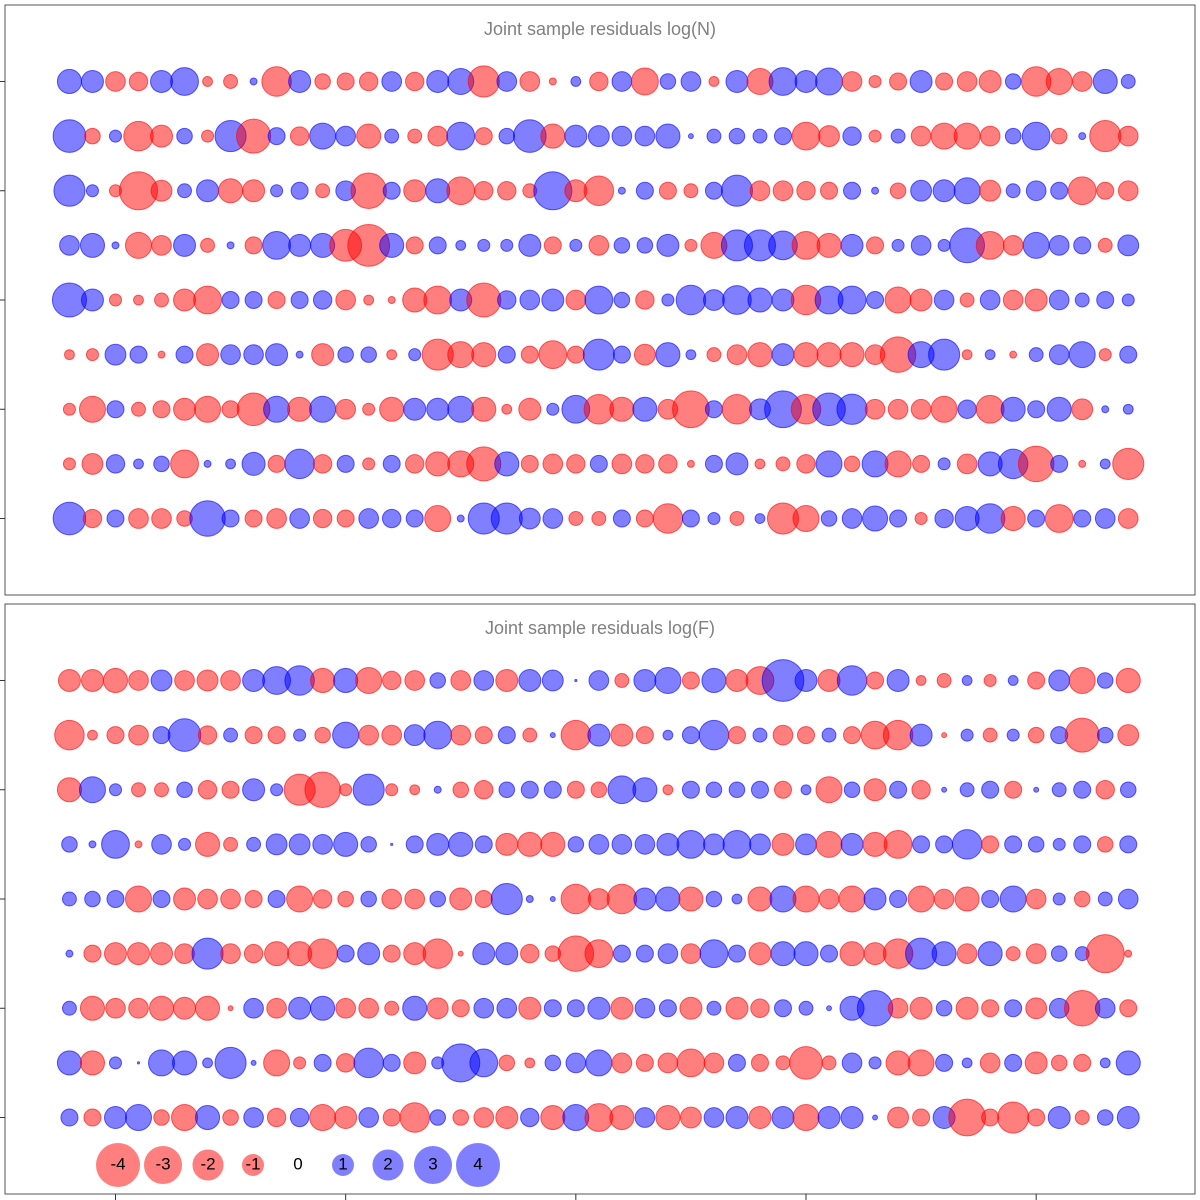 This screenshot has width=1200, height=1200. I want to click on panel-title: Joint sample residuals log(F), so click(600, 628).